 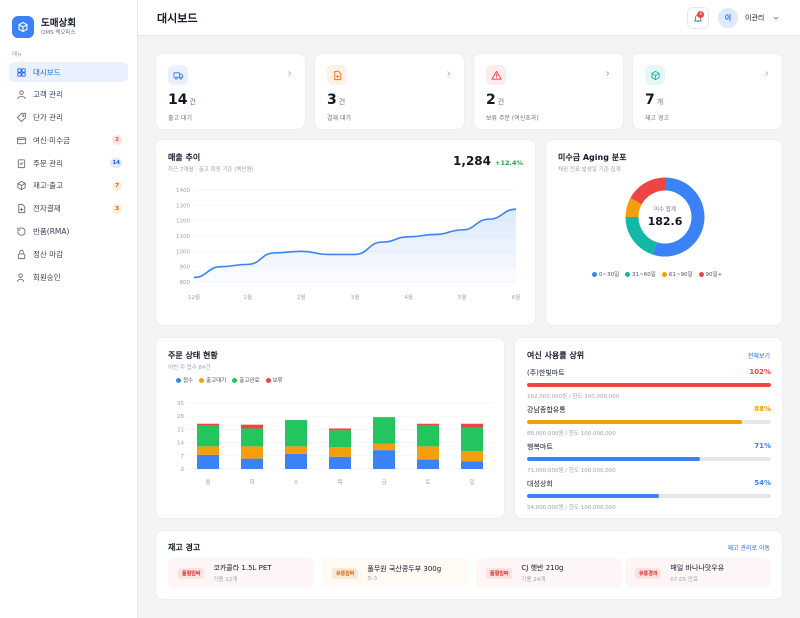 What do you see at coordinates (648, 573) in the screenshot?
I see `stock-tag: 유통경과` at bounding box center [648, 573].